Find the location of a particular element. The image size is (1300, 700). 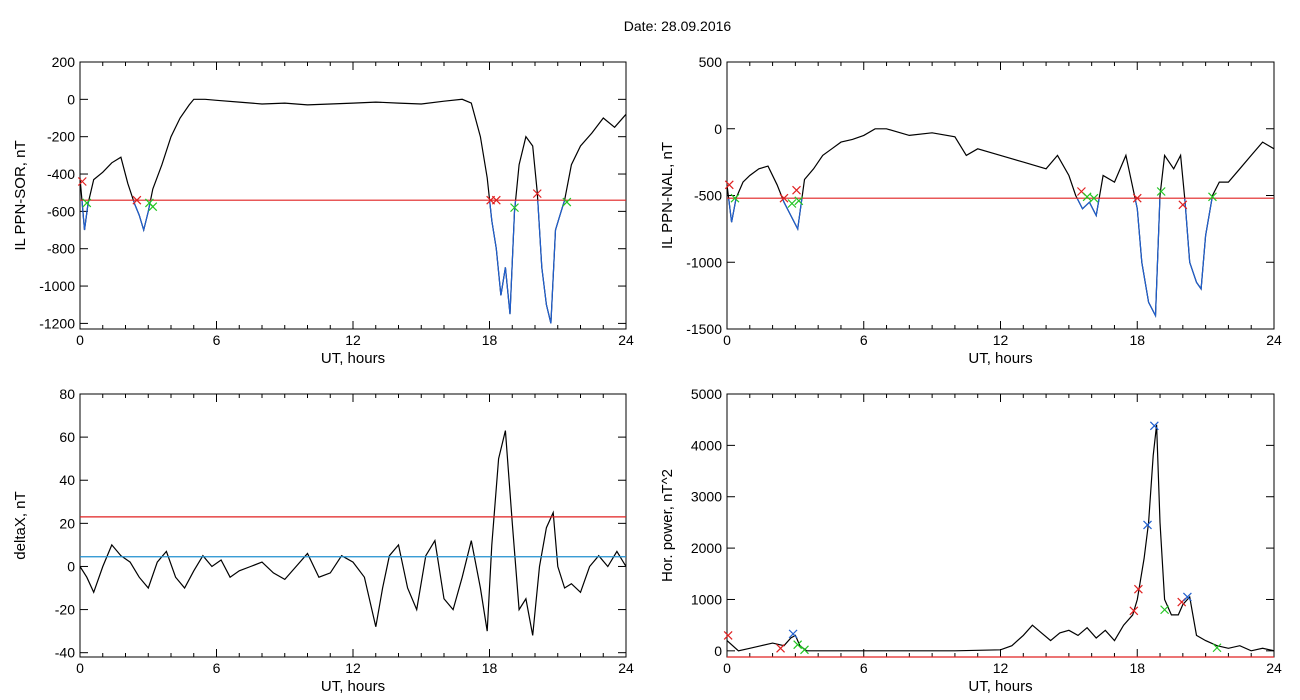

y-tick-label: -40 is located at coordinates (65, 653).